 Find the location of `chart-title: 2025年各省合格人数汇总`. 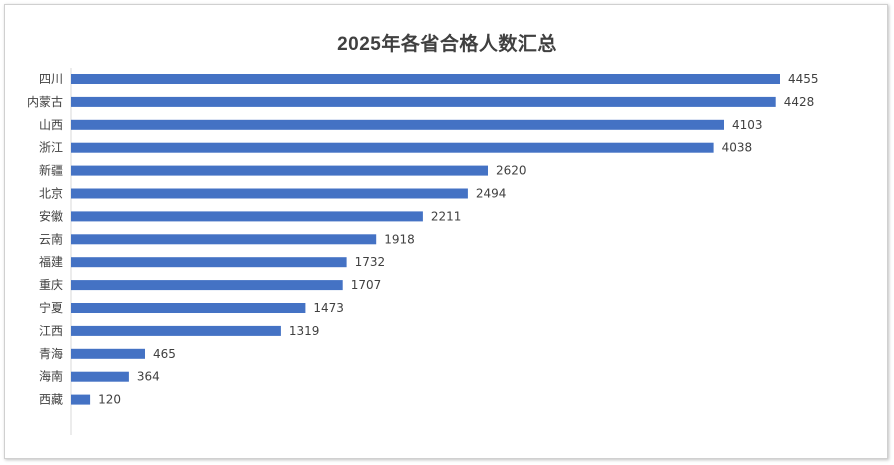

chart-title: 2025年各省合格人数汇总 is located at coordinates (447, 44).